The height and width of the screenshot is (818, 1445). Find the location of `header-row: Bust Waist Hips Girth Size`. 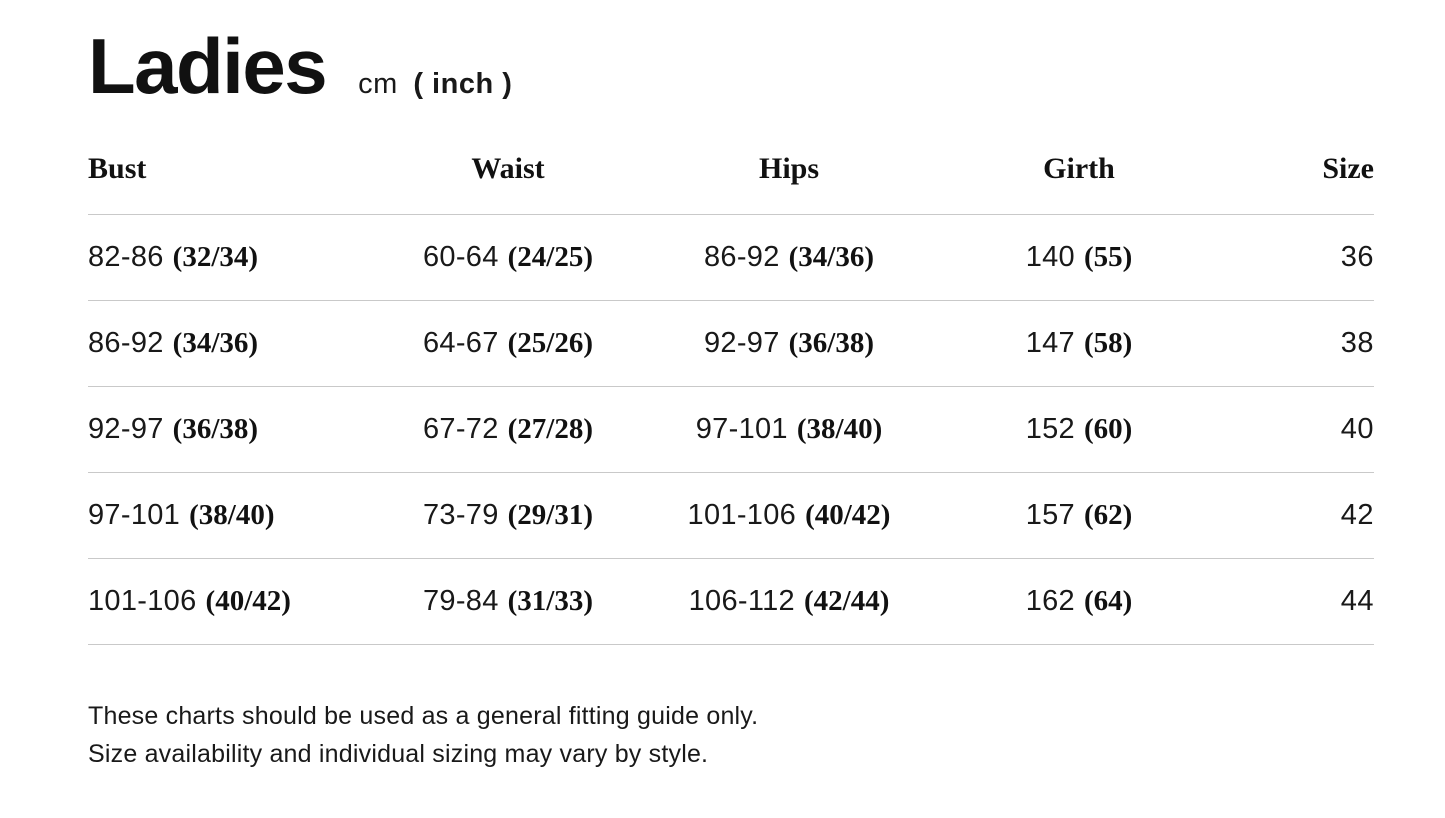

header-row: Bust Waist Hips Girth Size is located at coordinates (731, 180).